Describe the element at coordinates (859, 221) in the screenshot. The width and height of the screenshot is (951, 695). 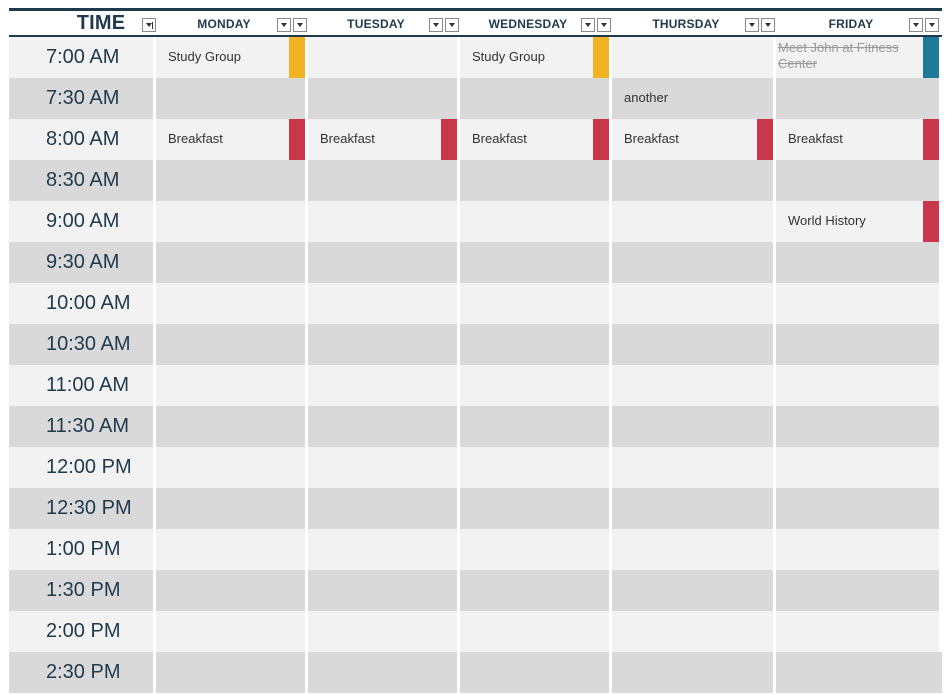
I see `schedule-cell-fri-900: World History` at that location.